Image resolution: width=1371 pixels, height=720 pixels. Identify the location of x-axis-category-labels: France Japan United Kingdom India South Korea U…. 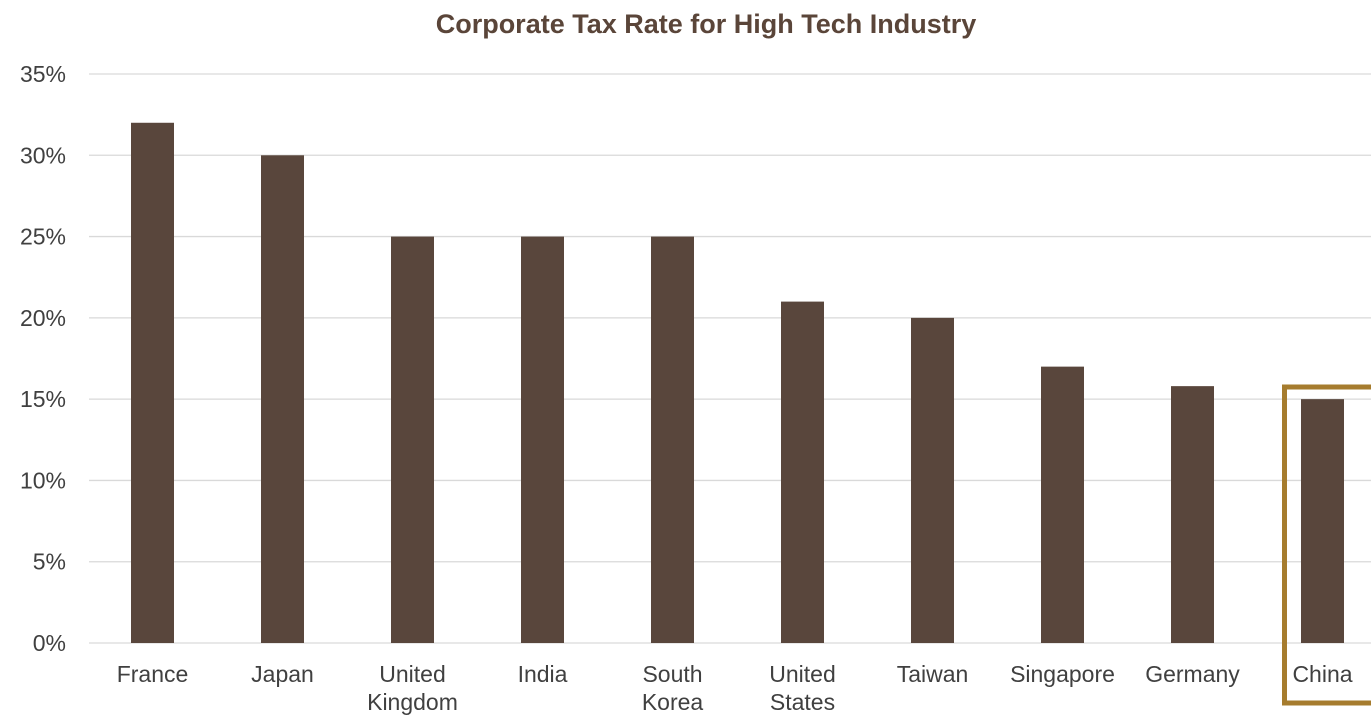
(735, 688).